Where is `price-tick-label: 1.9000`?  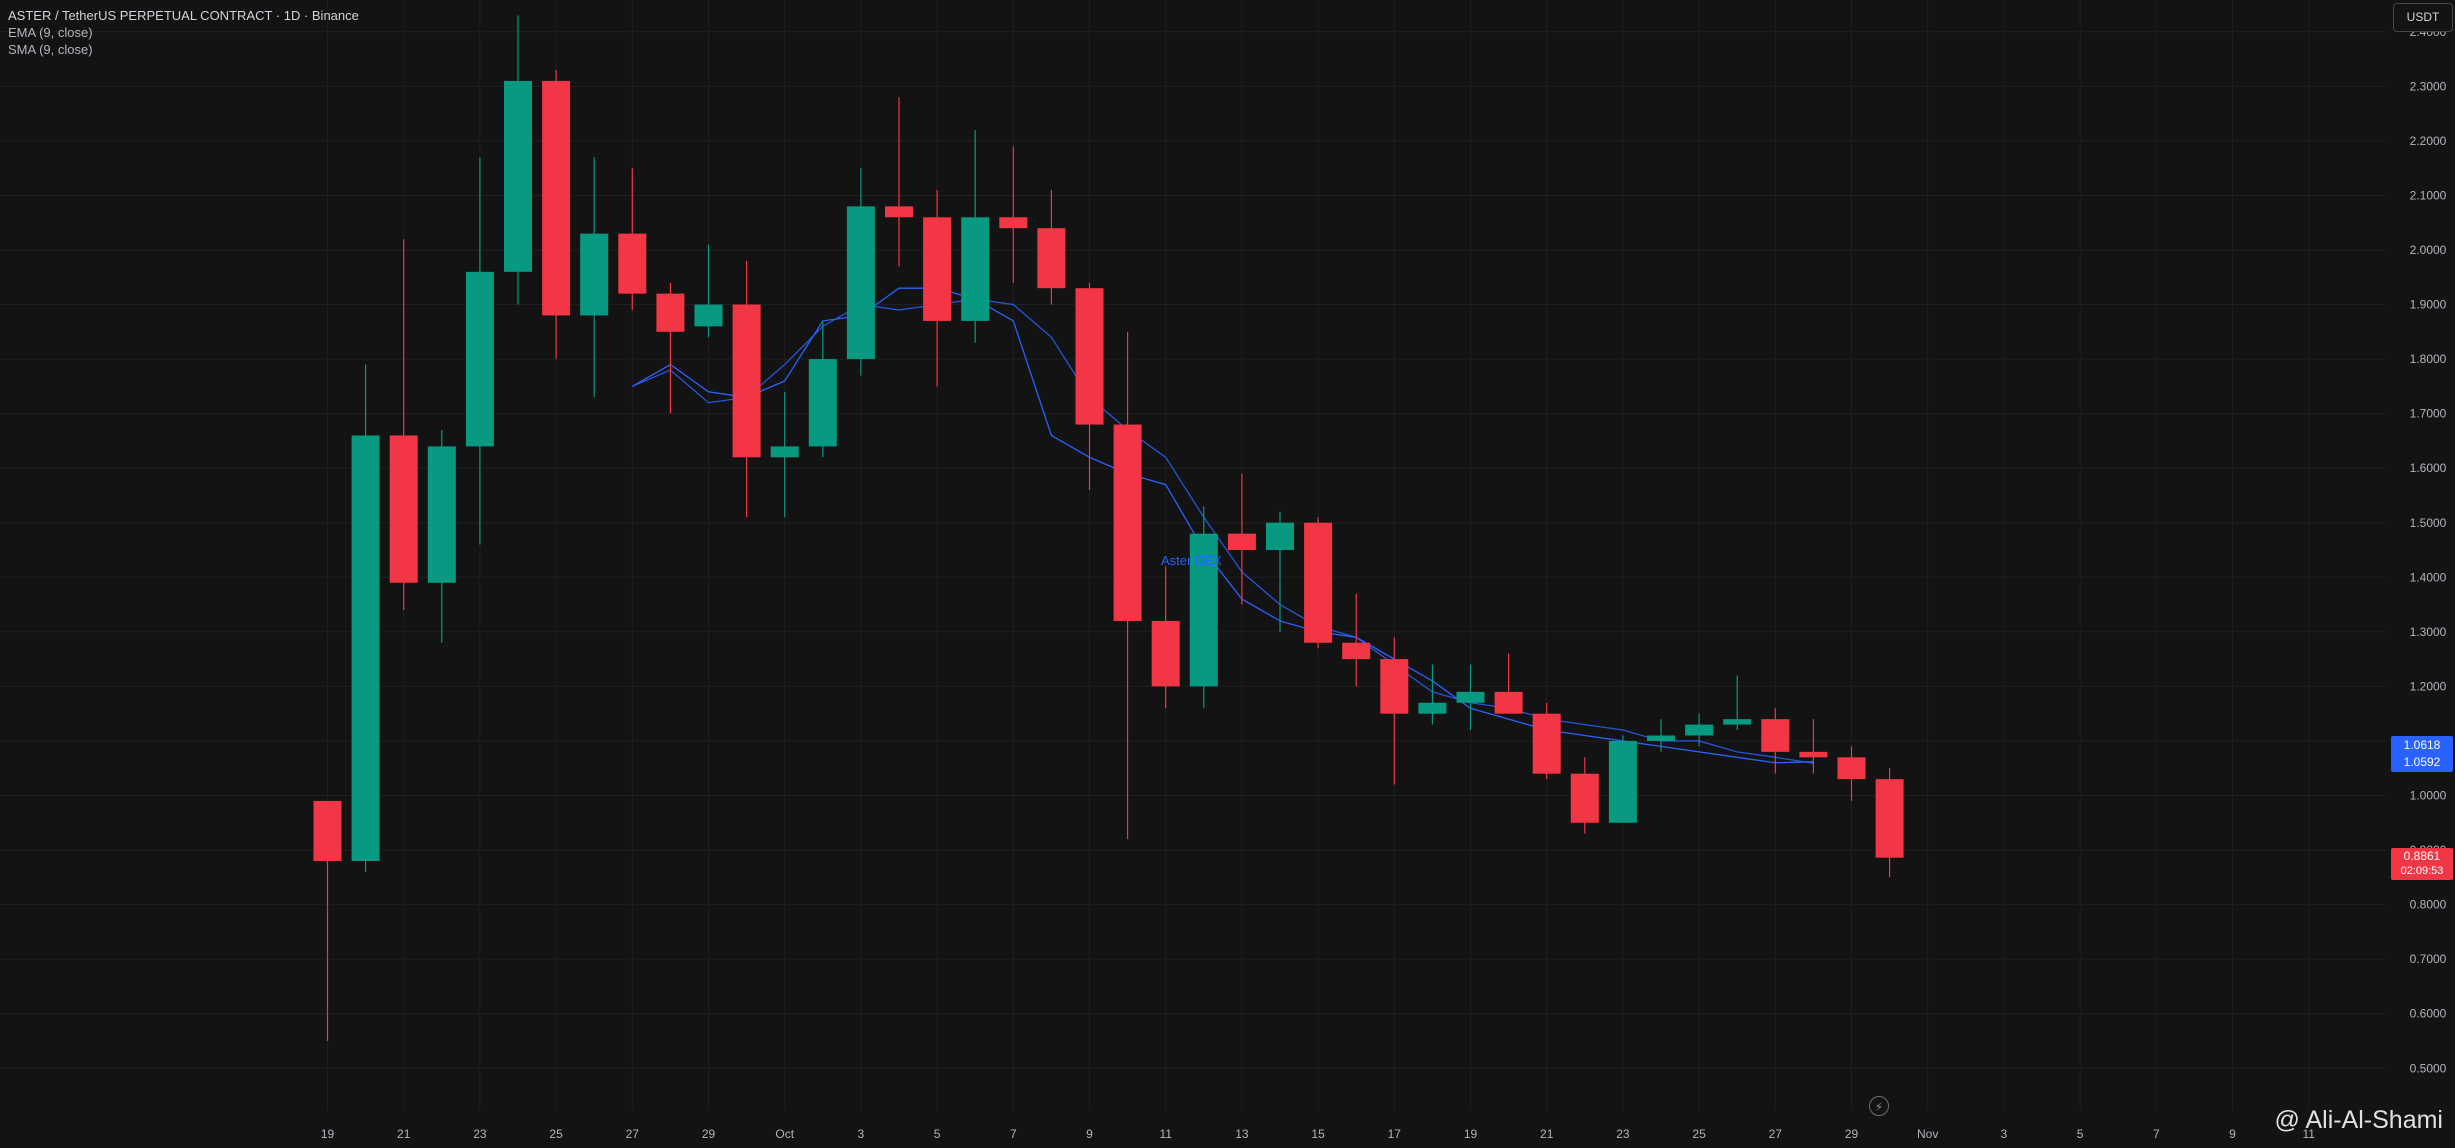
price-tick-label: 1.9000 is located at coordinates (2428, 305).